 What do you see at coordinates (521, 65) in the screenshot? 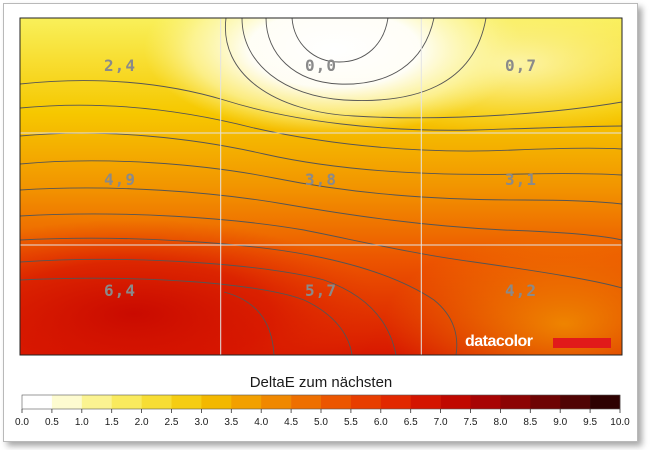
I see `cell-label-r1c3: 0,7` at bounding box center [521, 65].